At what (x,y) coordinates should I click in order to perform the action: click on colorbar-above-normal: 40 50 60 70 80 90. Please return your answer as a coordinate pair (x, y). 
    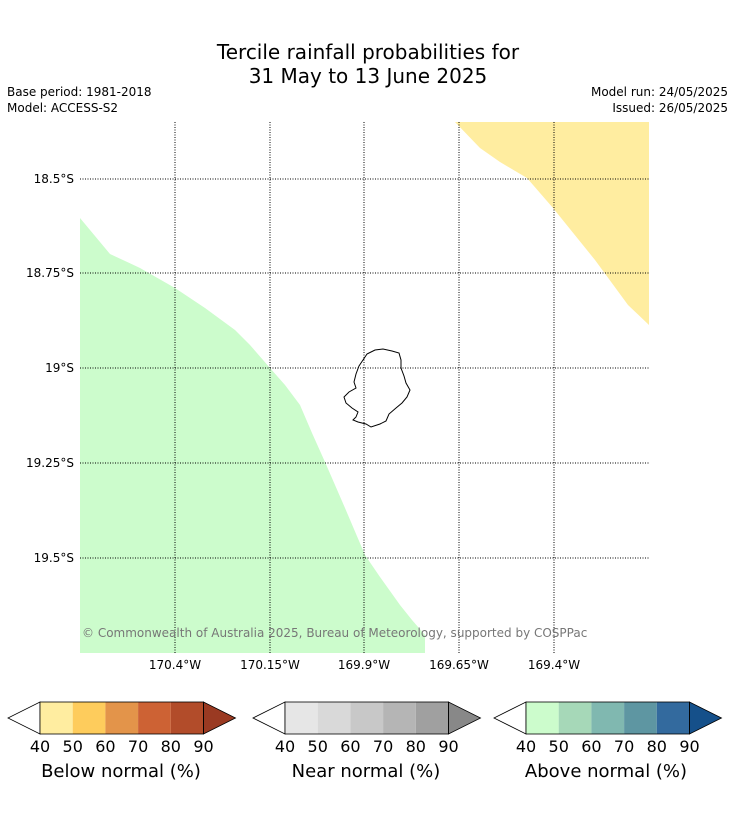
    Looking at the image, I should click on (608, 728).